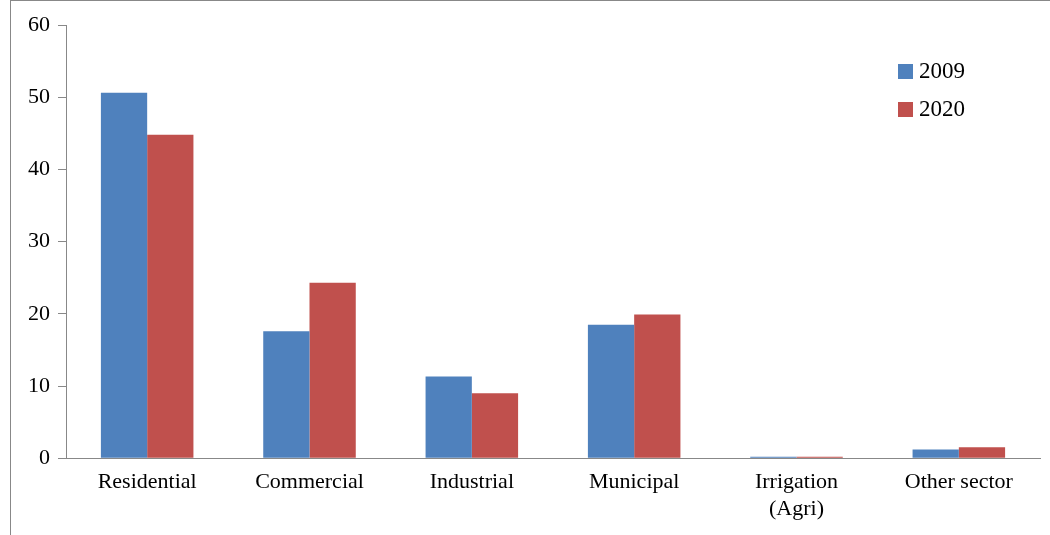 This screenshot has width=1050, height=535. What do you see at coordinates (39, 240) in the screenshot?
I see `y-tick-label: 30` at bounding box center [39, 240].